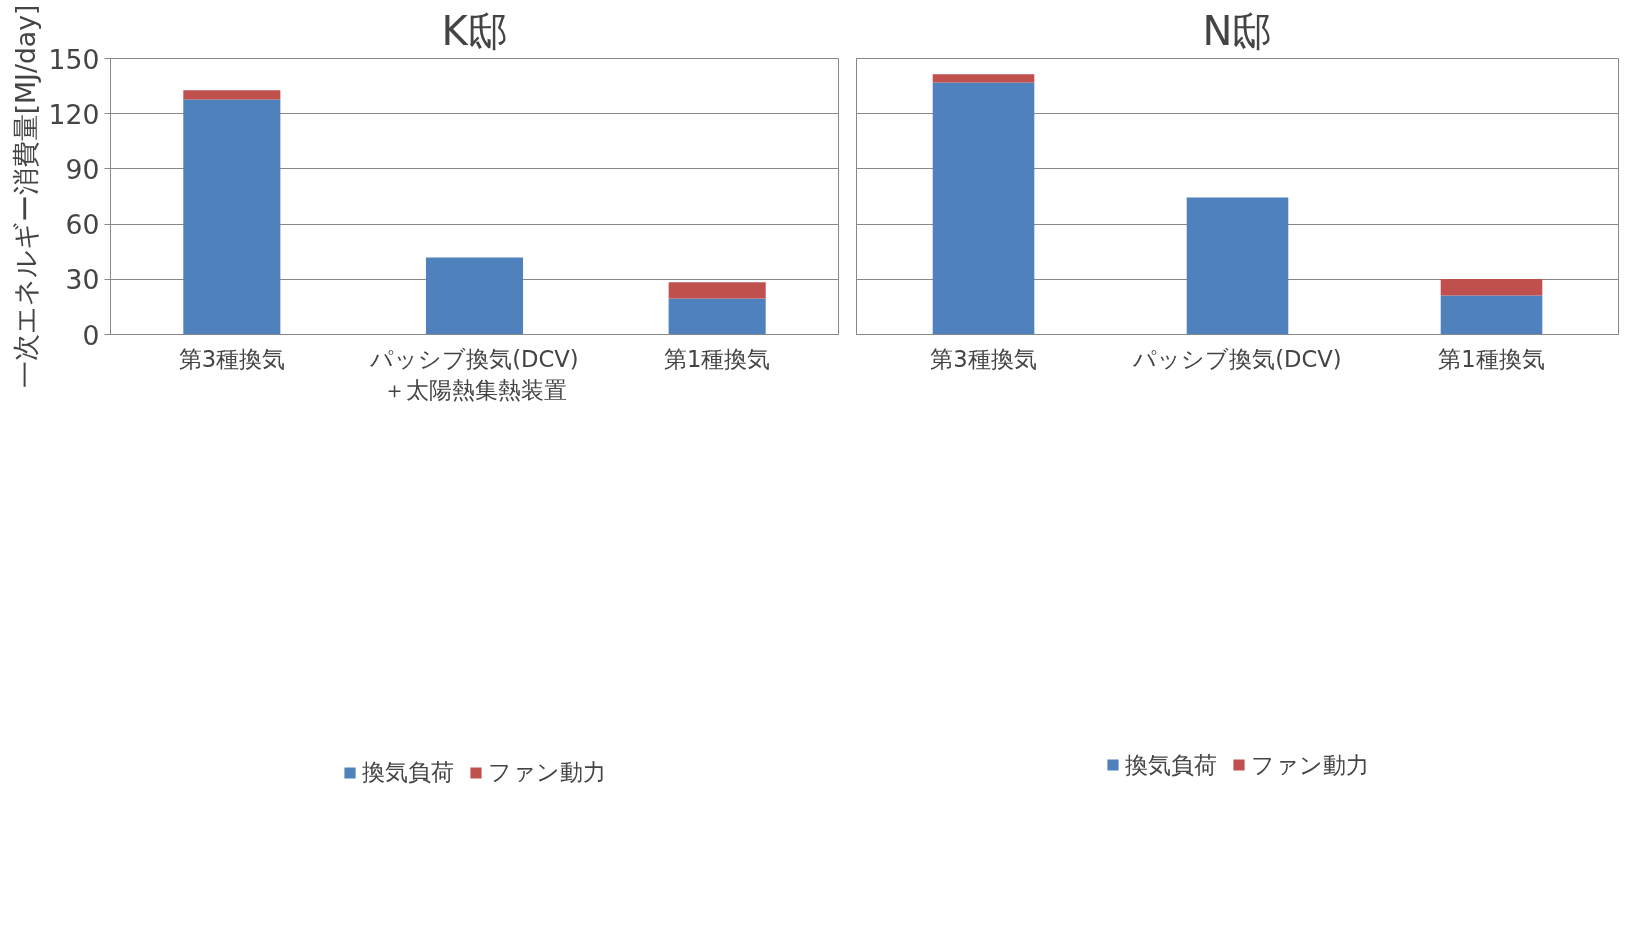 The height and width of the screenshot is (925, 1633). I want to click on y-axis-title: 一次エネルギー消費量[MJ/day], so click(25, 196).